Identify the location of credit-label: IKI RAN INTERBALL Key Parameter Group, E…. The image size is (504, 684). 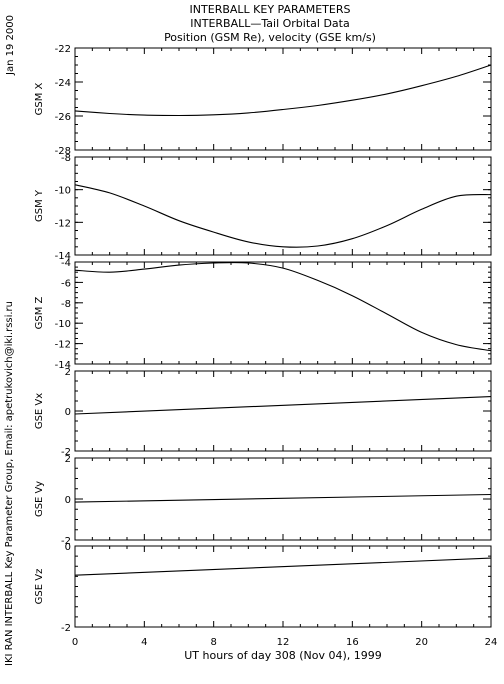
(9, 483).